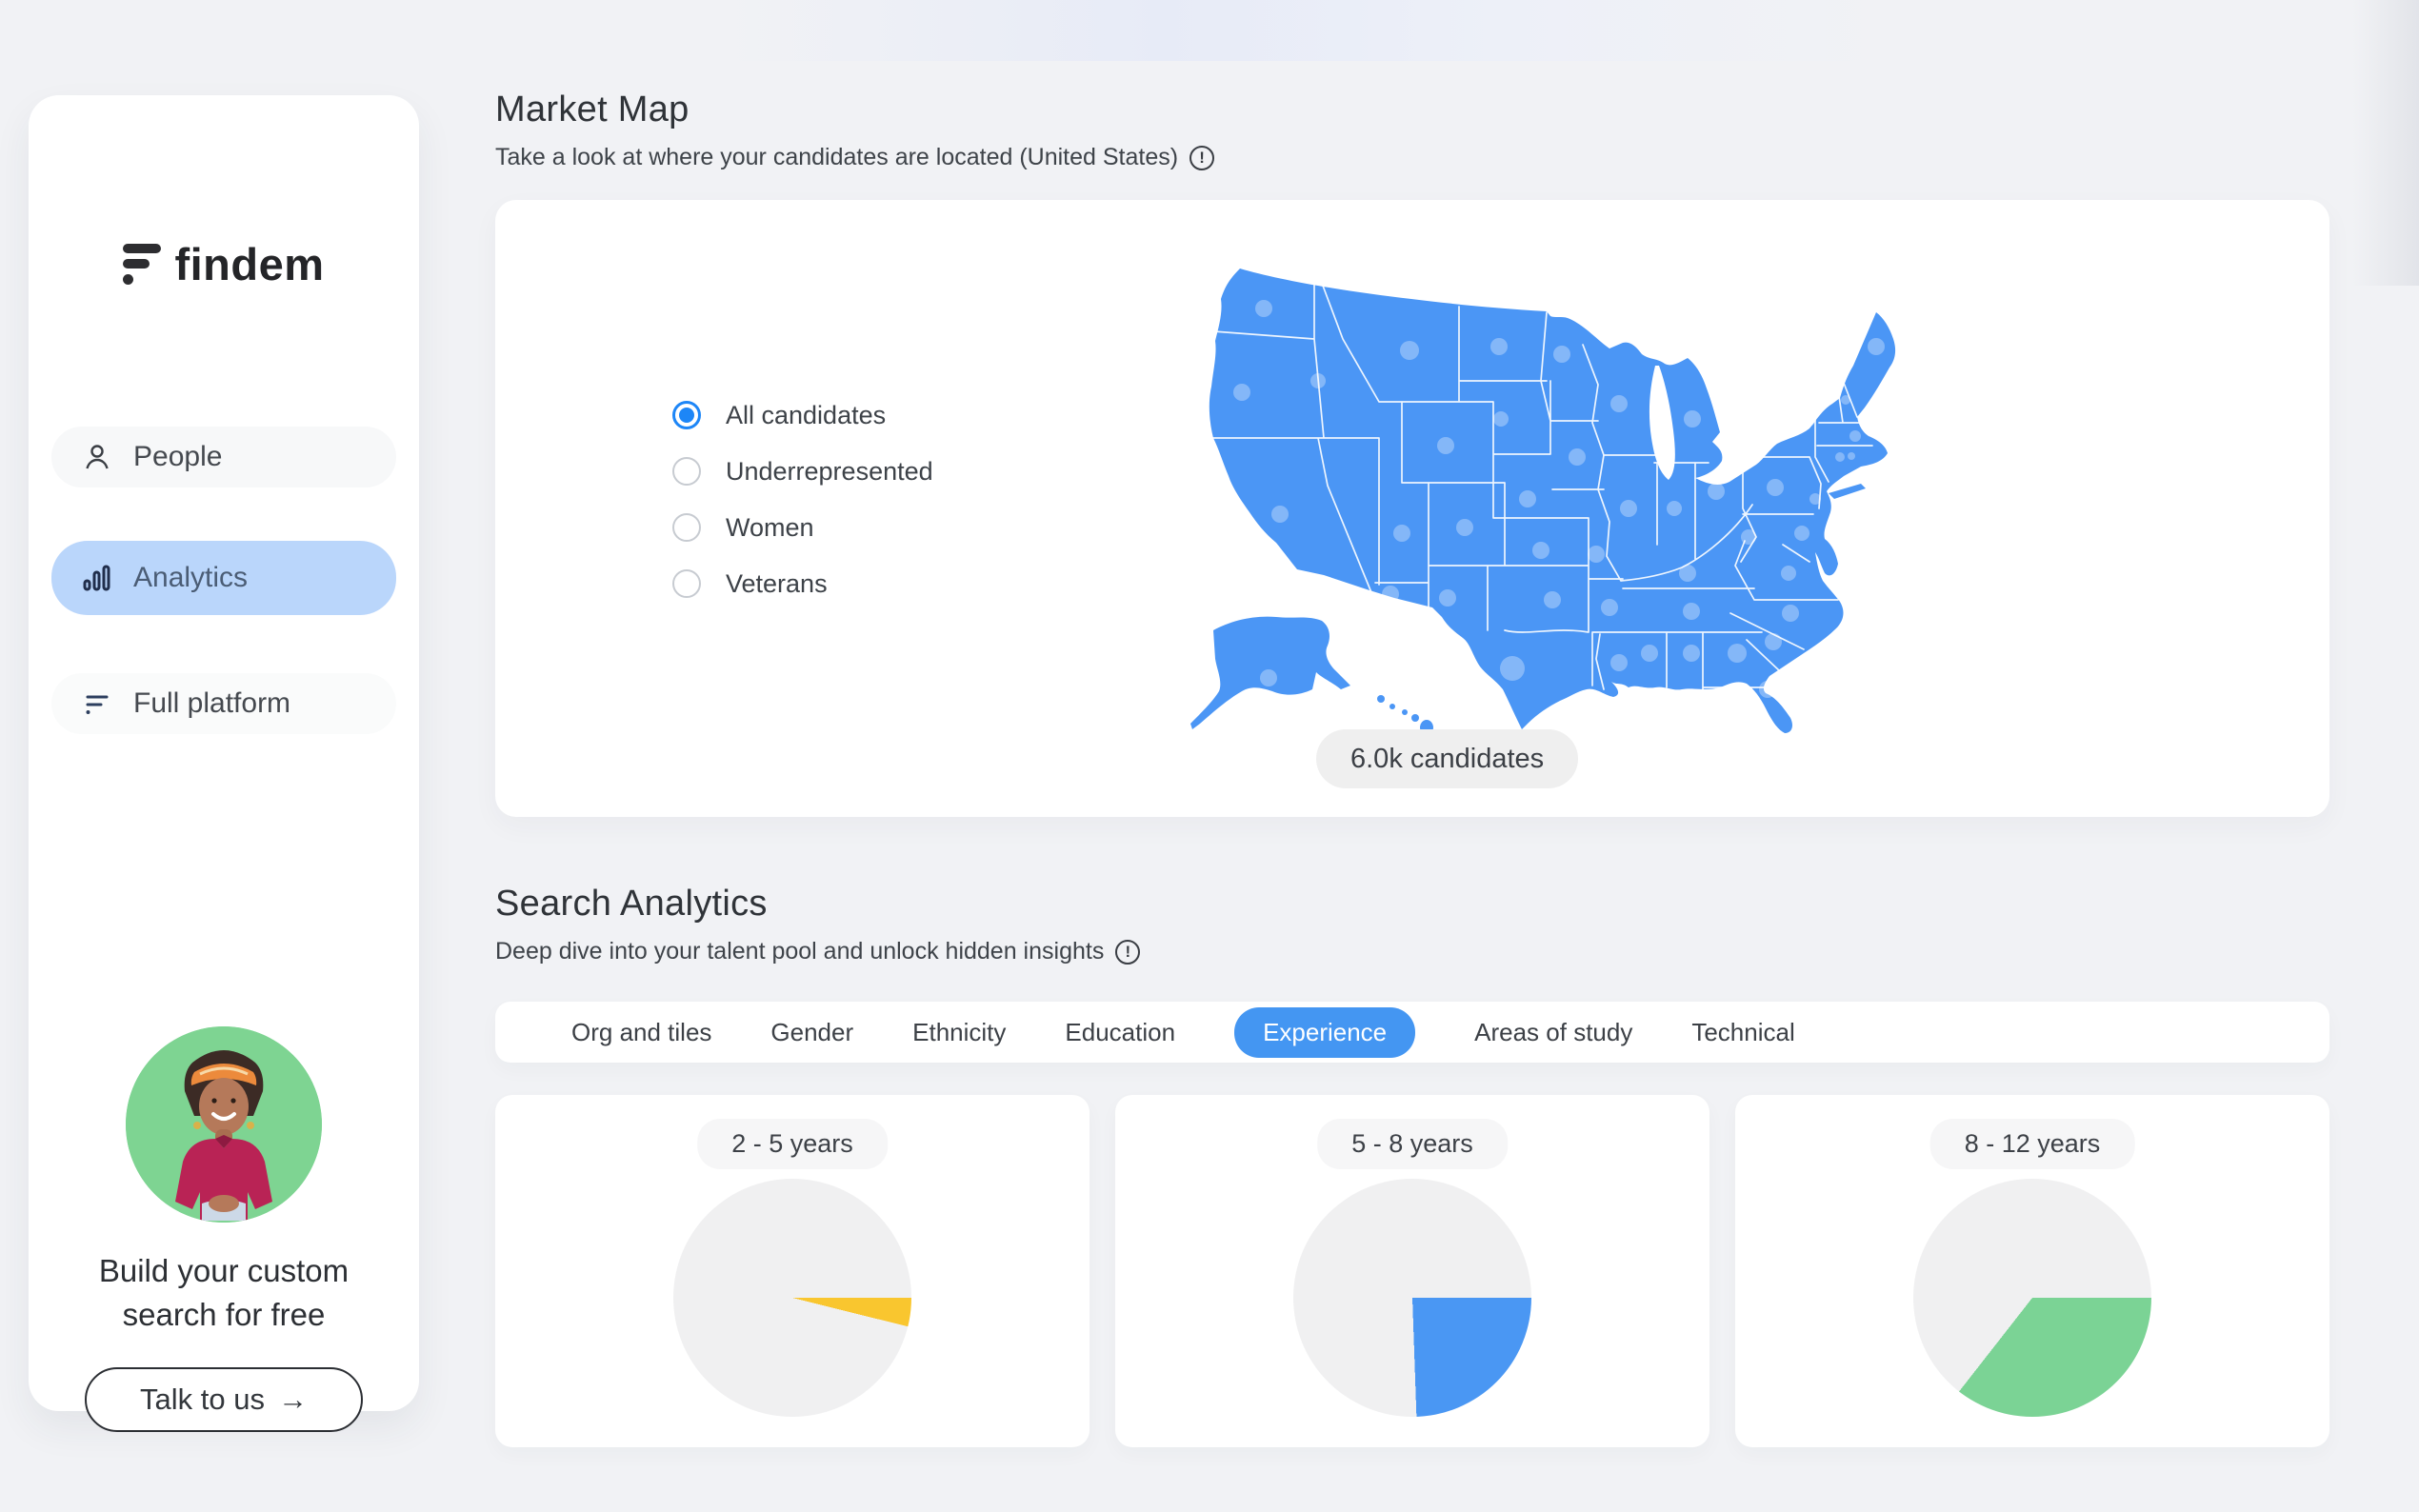 The height and width of the screenshot is (1512, 2419). I want to click on state-borders, so click(1540, 481).